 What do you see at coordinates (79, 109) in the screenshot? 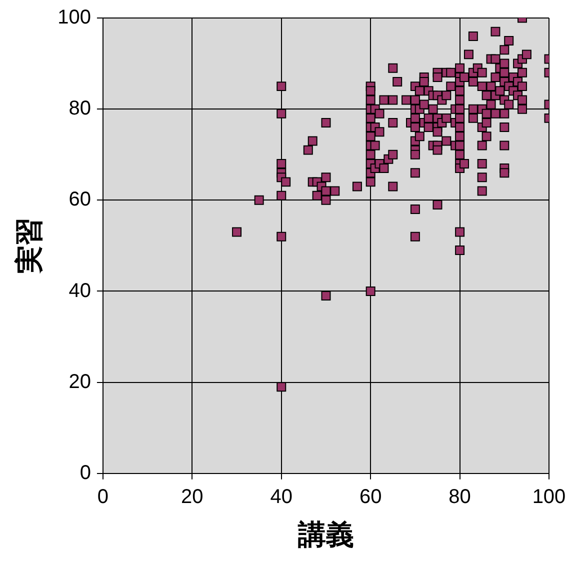
I see `y-tick-label: 80` at bounding box center [79, 109].